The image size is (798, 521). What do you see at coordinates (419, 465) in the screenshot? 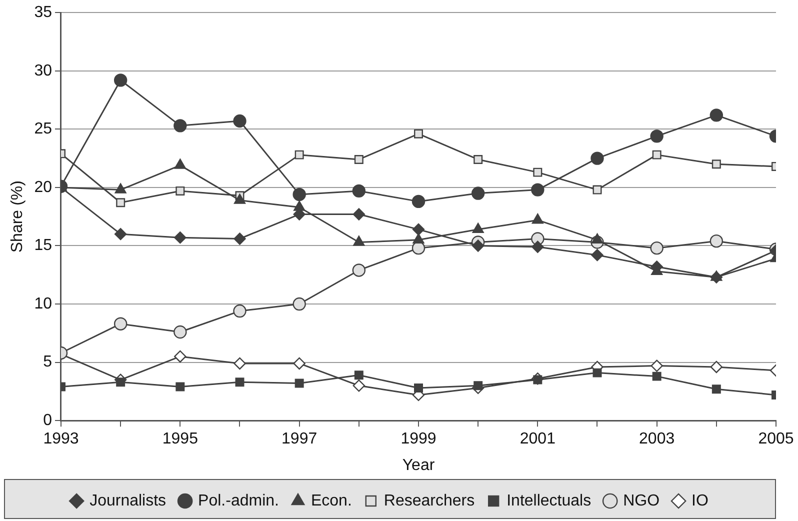
I see `x-axis-title: Year` at bounding box center [419, 465].